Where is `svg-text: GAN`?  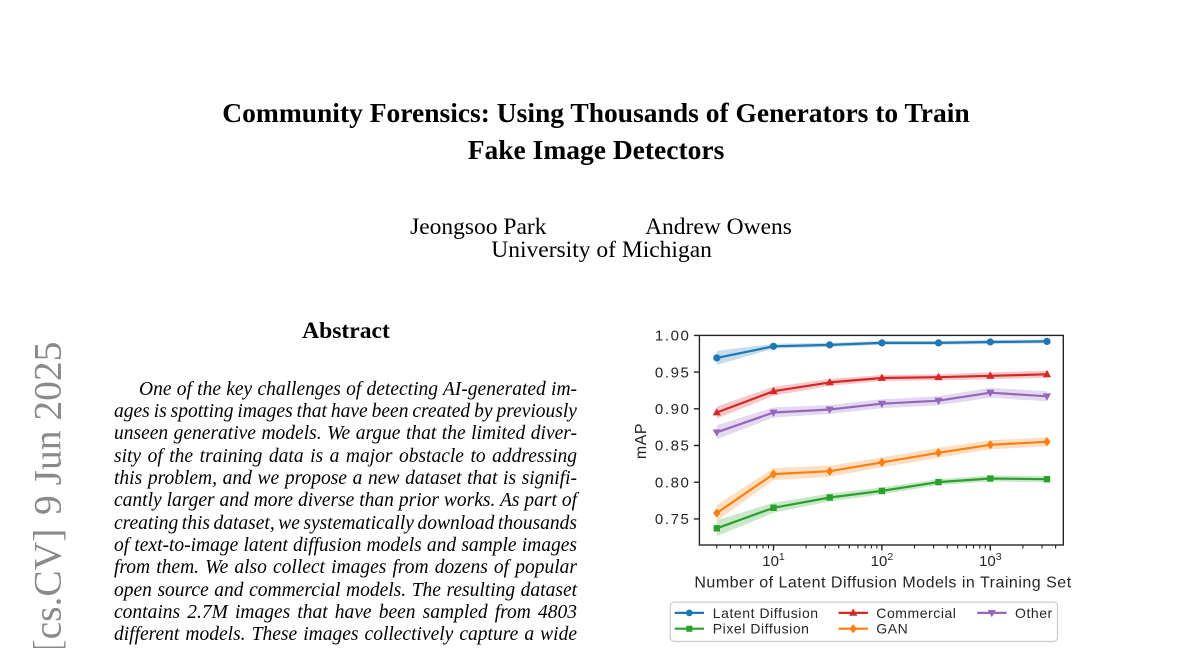
svg-text: GAN is located at coordinates (892, 629).